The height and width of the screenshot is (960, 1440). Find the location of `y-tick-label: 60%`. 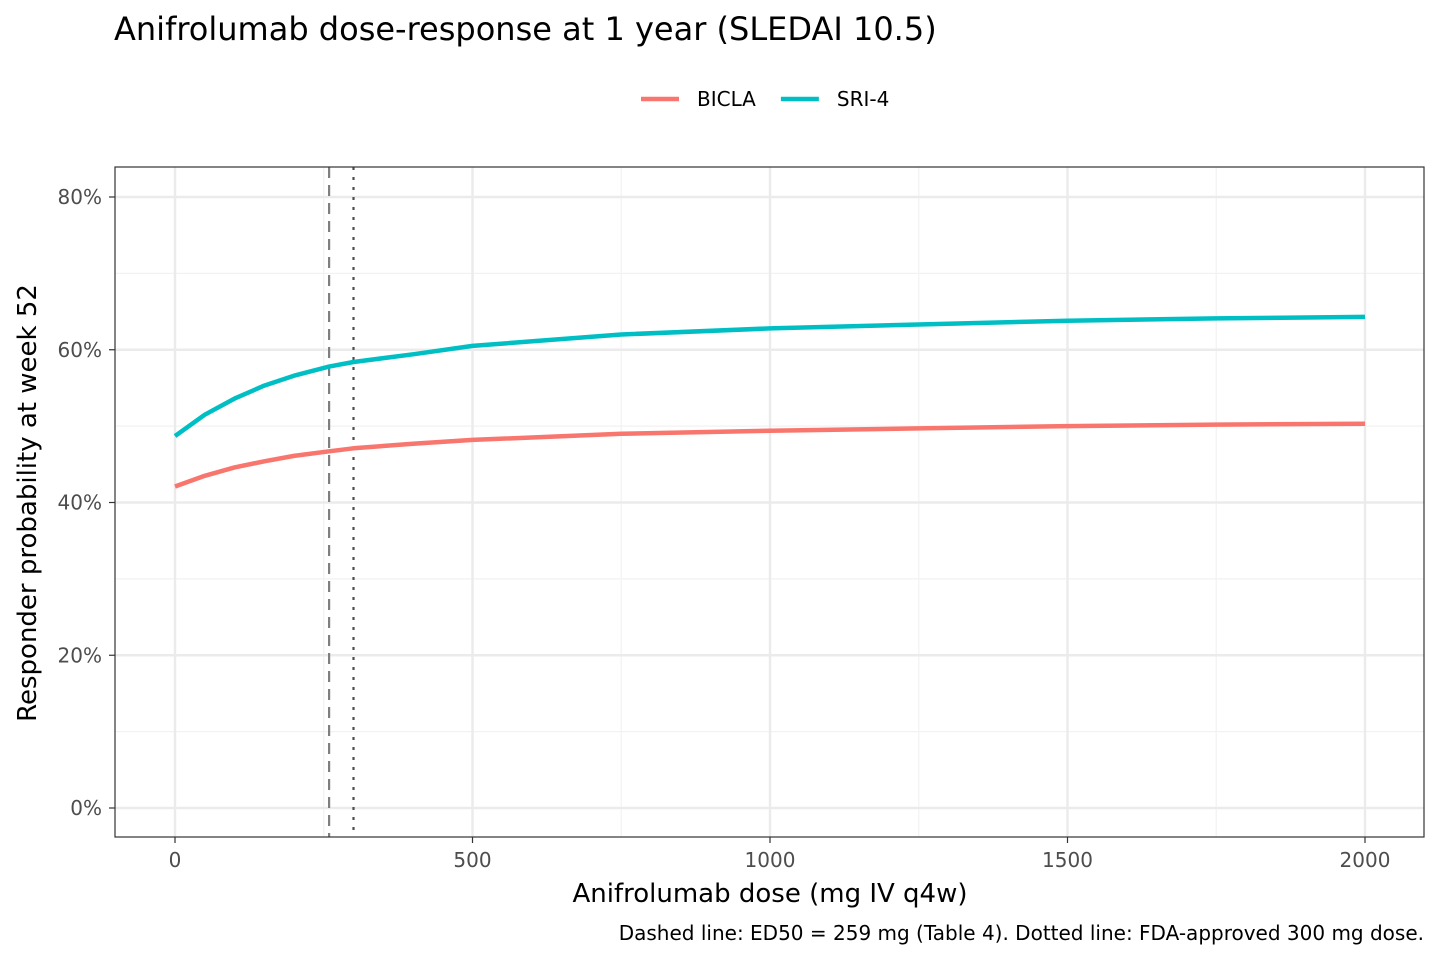

y-tick-label: 60% is located at coordinates (80, 350).